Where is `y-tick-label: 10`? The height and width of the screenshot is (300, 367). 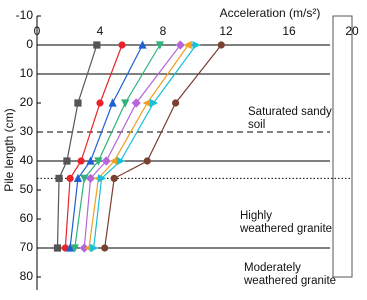 y-tick-label: 10 is located at coordinates (27, 73).